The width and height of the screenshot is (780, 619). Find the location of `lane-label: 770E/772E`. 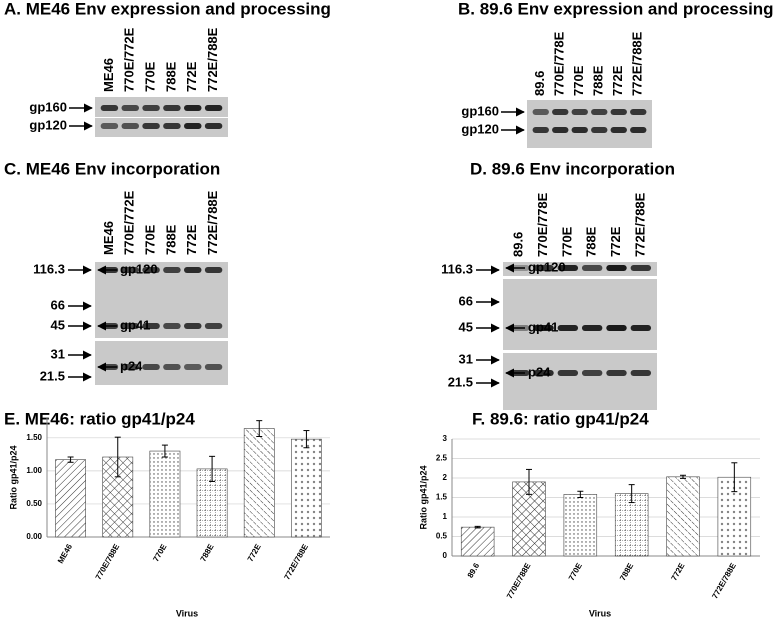

lane-label: 770E/772E is located at coordinates (129, 222).